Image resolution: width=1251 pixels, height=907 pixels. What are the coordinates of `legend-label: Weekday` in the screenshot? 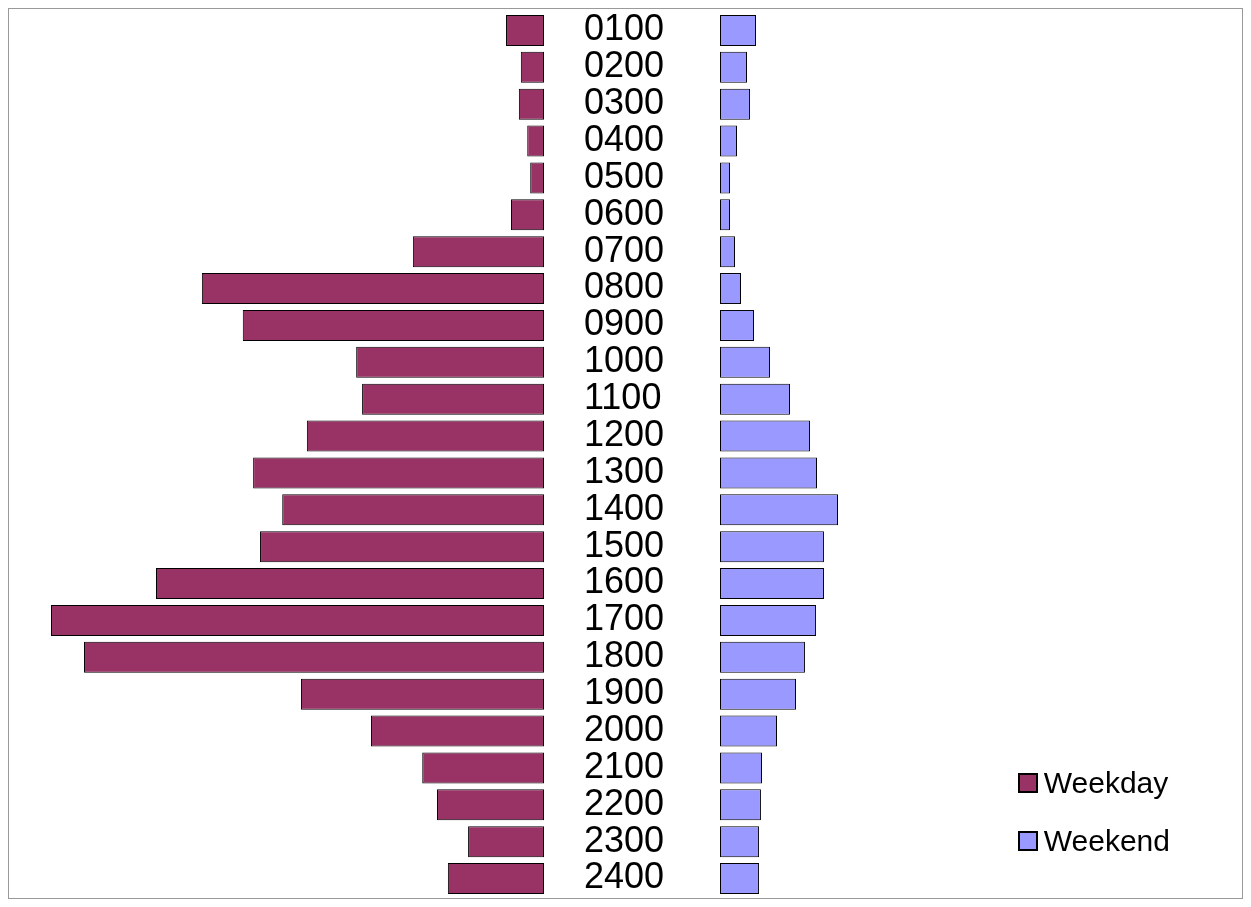 It's located at (1106, 783).